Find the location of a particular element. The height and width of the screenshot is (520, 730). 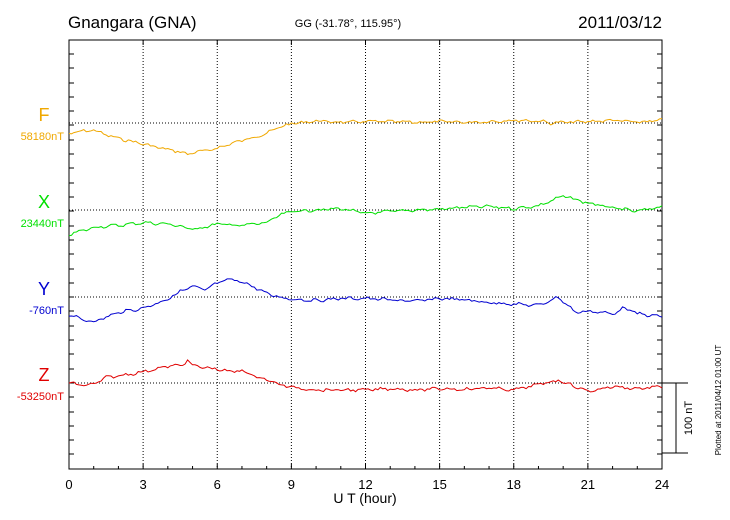

x-axis-label: U T (hour) is located at coordinates (364, 498).